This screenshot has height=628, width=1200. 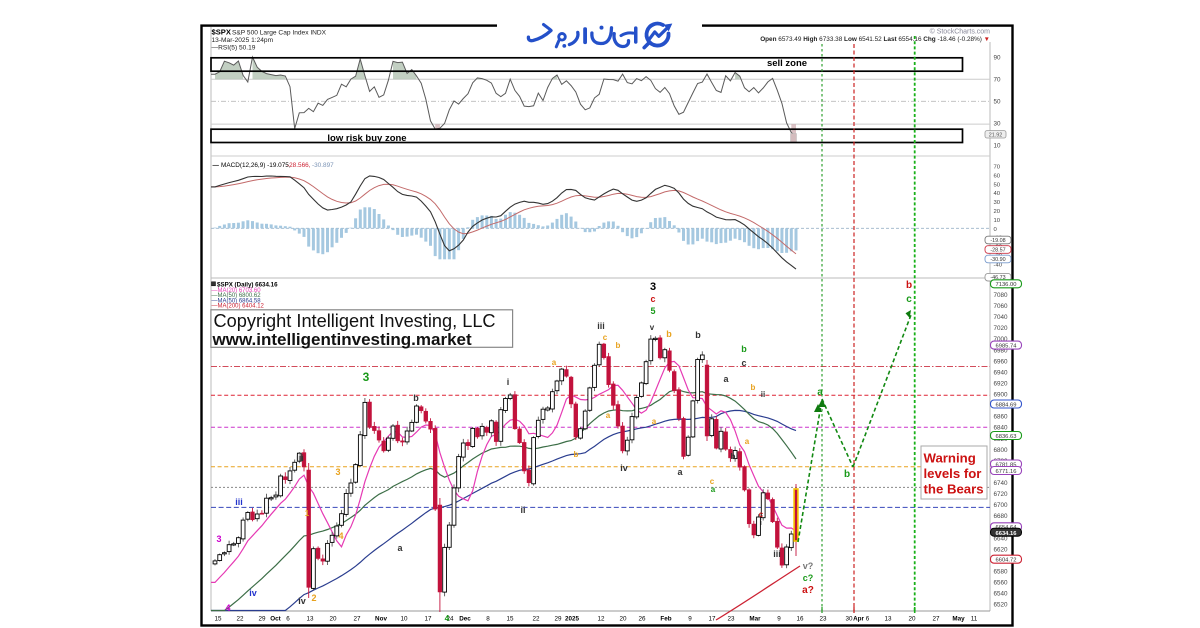 What do you see at coordinates (1001, 572) in the screenshot?
I see `svg-text: 6580` at bounding box center [1001, 572].